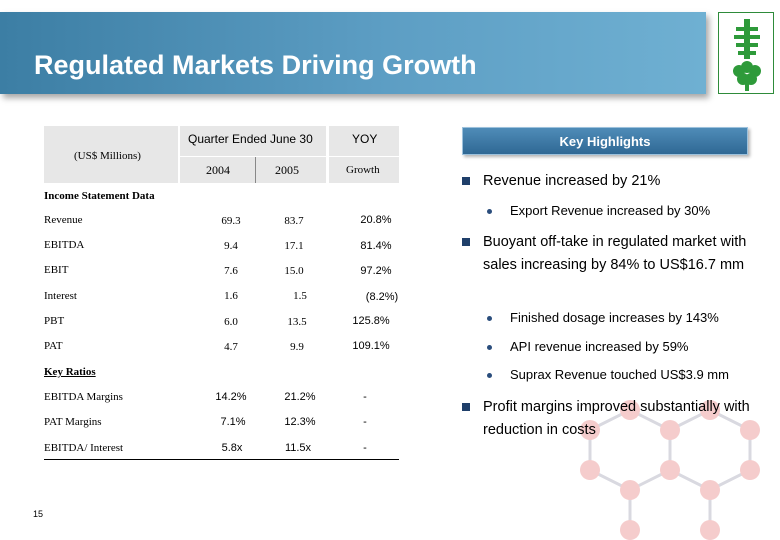 This screenshot has height=540, width=780. I want to click on table-cell-growth: 109.1%, so click(371, 346).